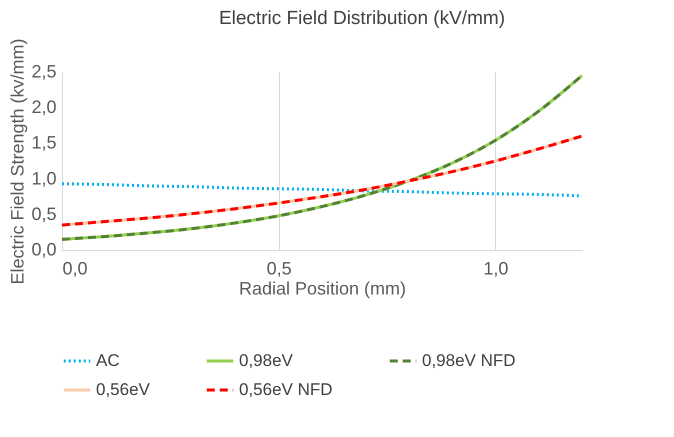  Describe the element at coordinates (43, 107) in the screenshot. I see `y-tick-label: 2,0` at that location.